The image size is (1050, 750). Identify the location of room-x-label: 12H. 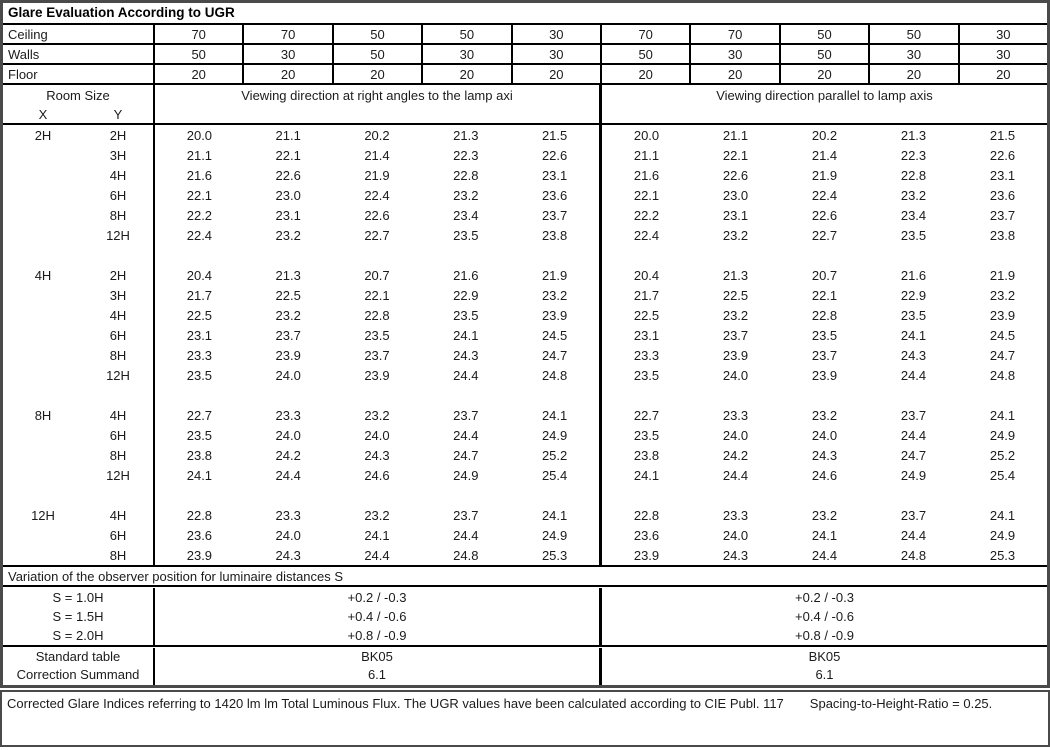
(43, 515).